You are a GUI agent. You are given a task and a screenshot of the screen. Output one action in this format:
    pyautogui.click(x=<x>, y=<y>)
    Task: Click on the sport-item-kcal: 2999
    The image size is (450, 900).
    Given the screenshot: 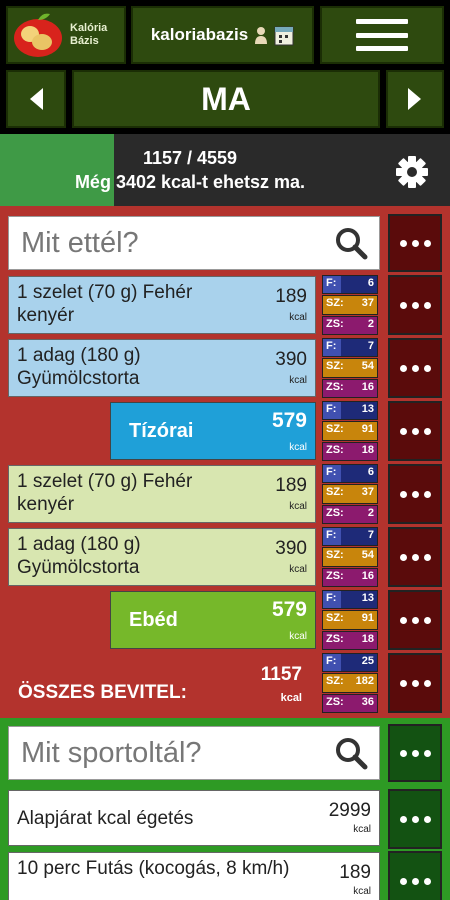 What is the action you would take?
    pyautogui.click(x=349, y=810)
    